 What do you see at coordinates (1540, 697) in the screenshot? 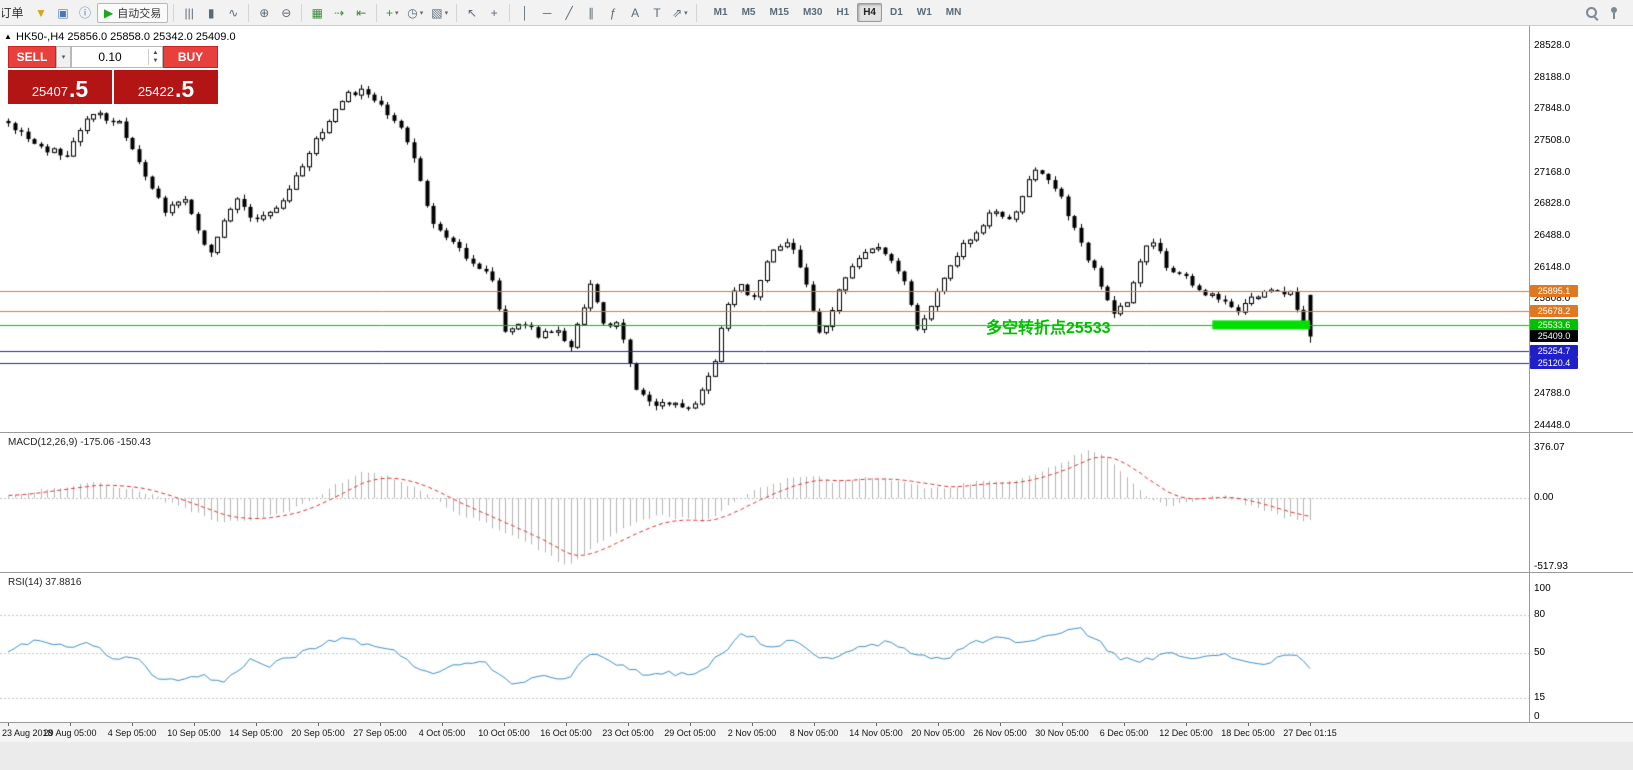
I see `rsi-axis-label: 15` at bounding box center [1540, 697].